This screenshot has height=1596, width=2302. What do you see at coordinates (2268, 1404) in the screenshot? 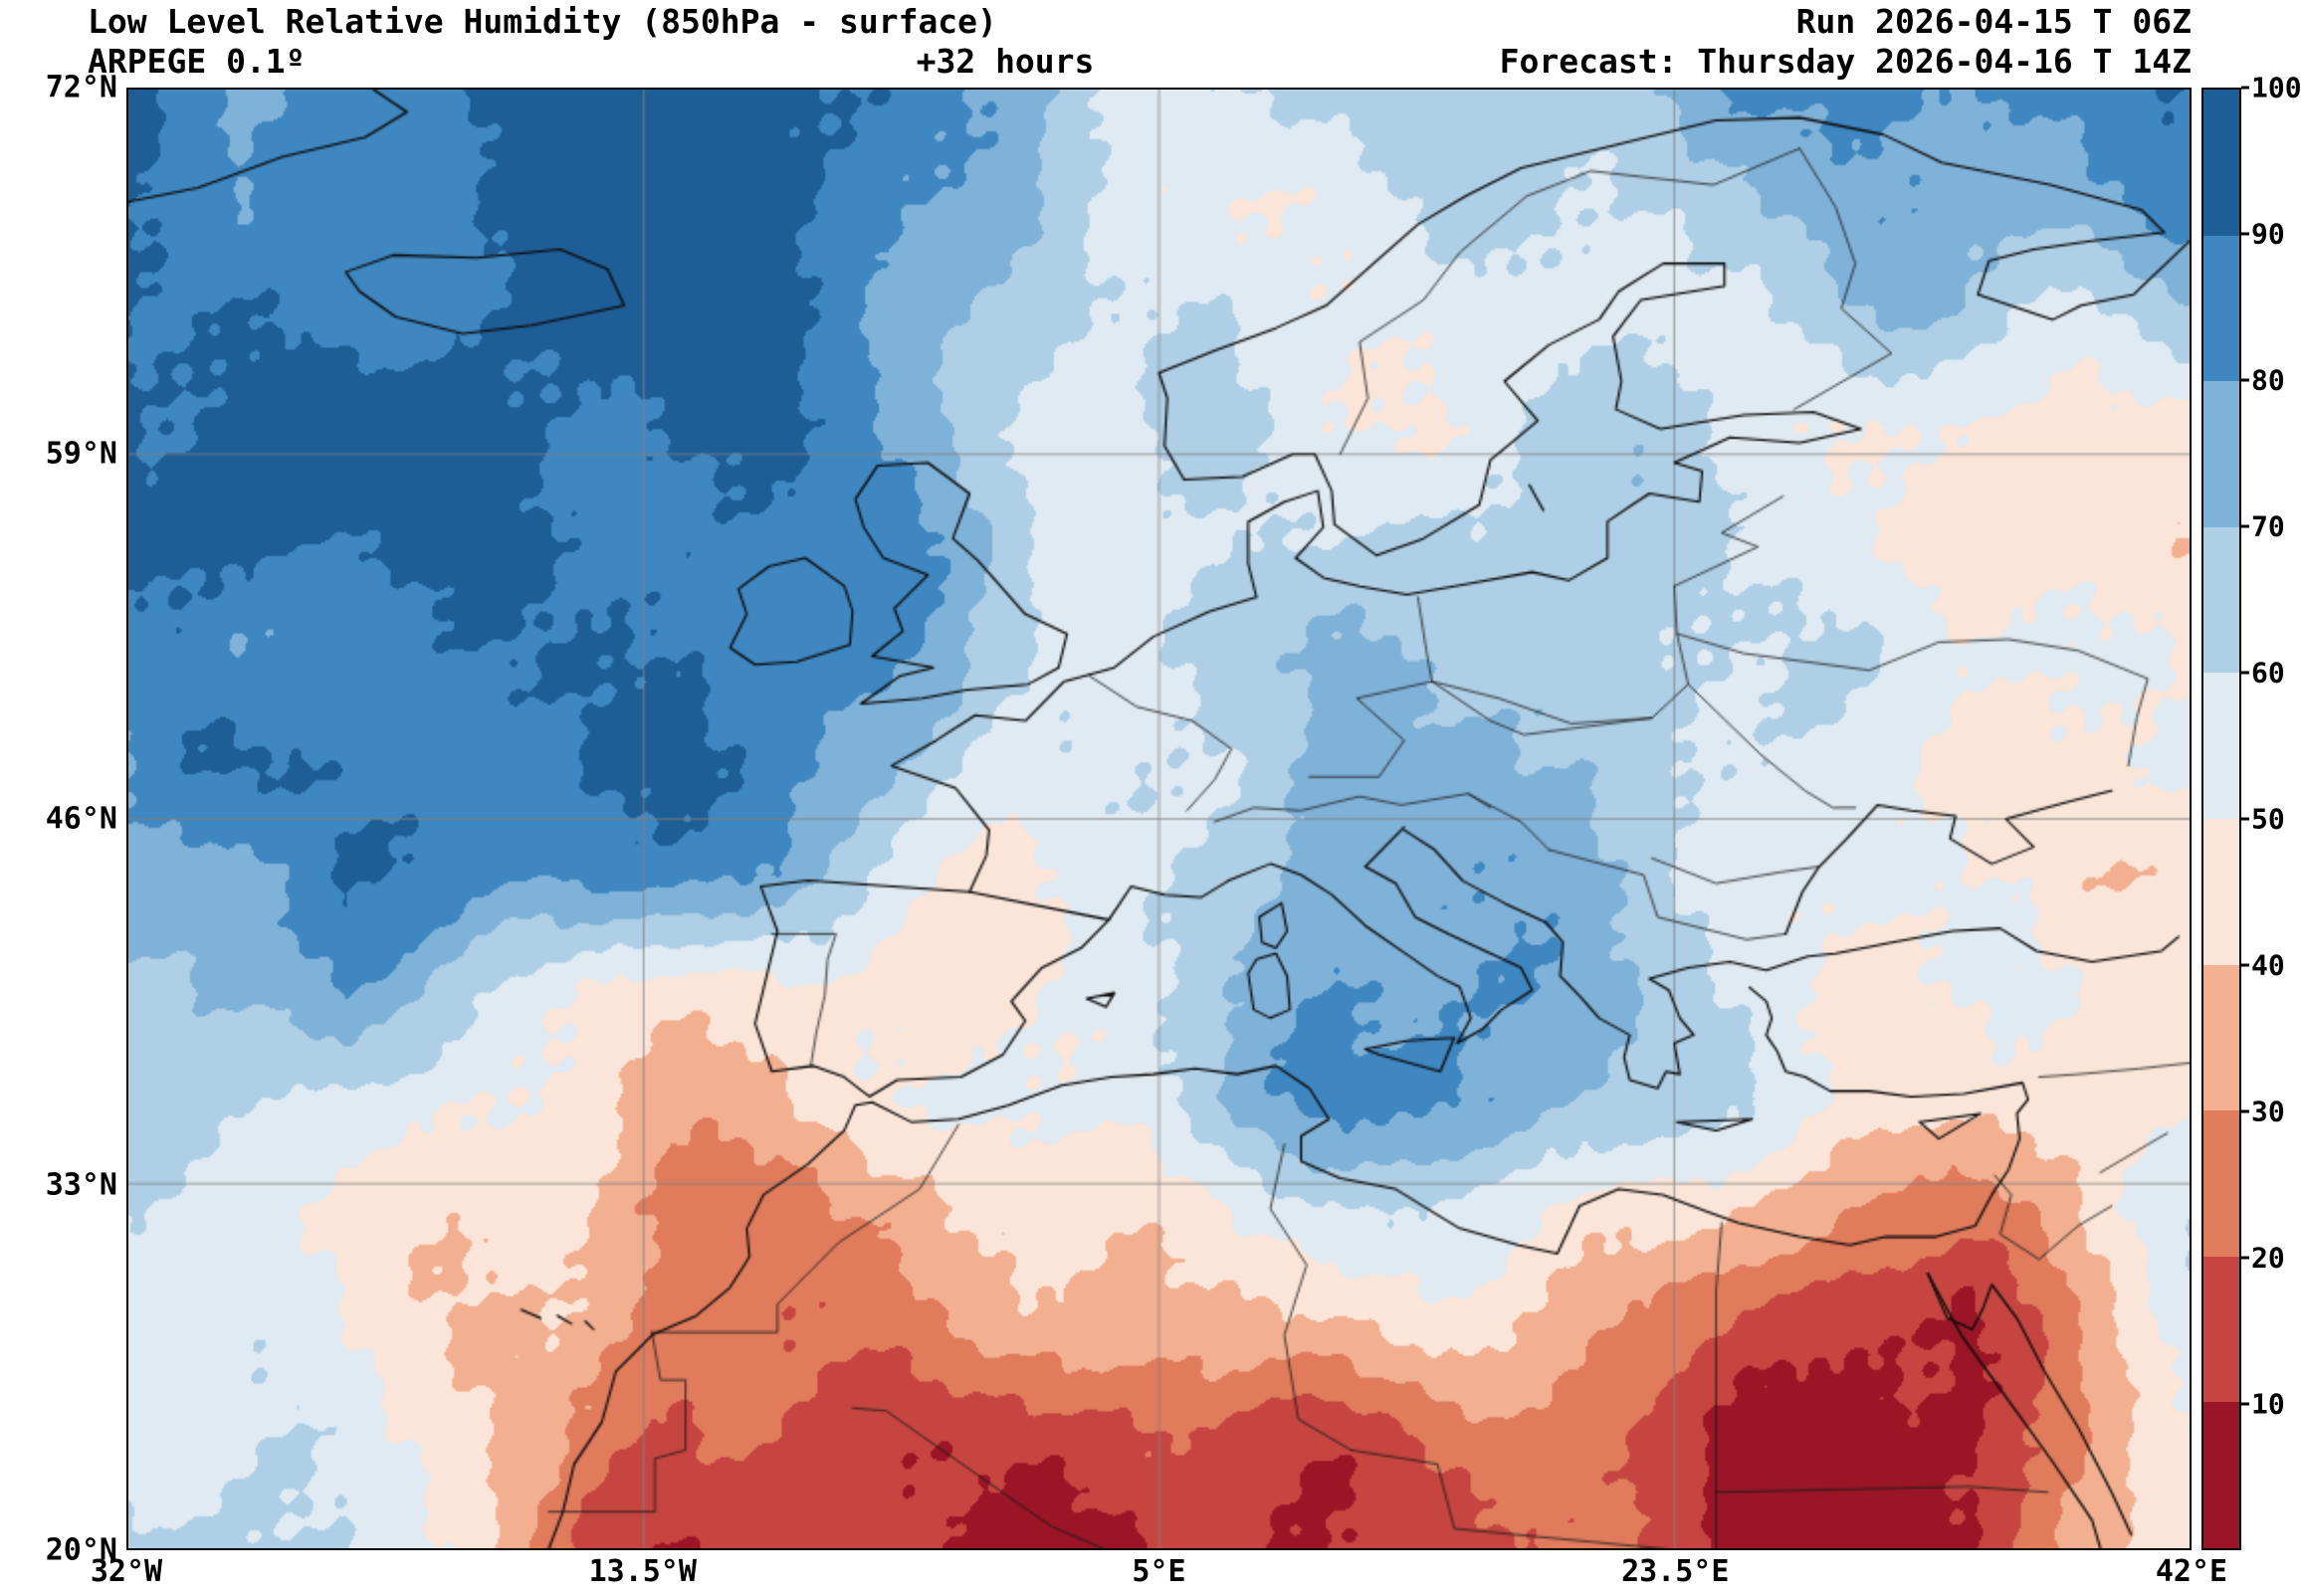
I see `colorbar-tick-label: 10` at bounding box center [2268, 1404].